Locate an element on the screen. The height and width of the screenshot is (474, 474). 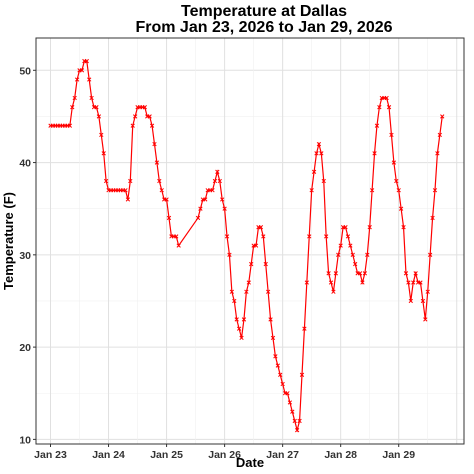
chart-title: Temperature at Dallas is located at coordinates (264, 11).